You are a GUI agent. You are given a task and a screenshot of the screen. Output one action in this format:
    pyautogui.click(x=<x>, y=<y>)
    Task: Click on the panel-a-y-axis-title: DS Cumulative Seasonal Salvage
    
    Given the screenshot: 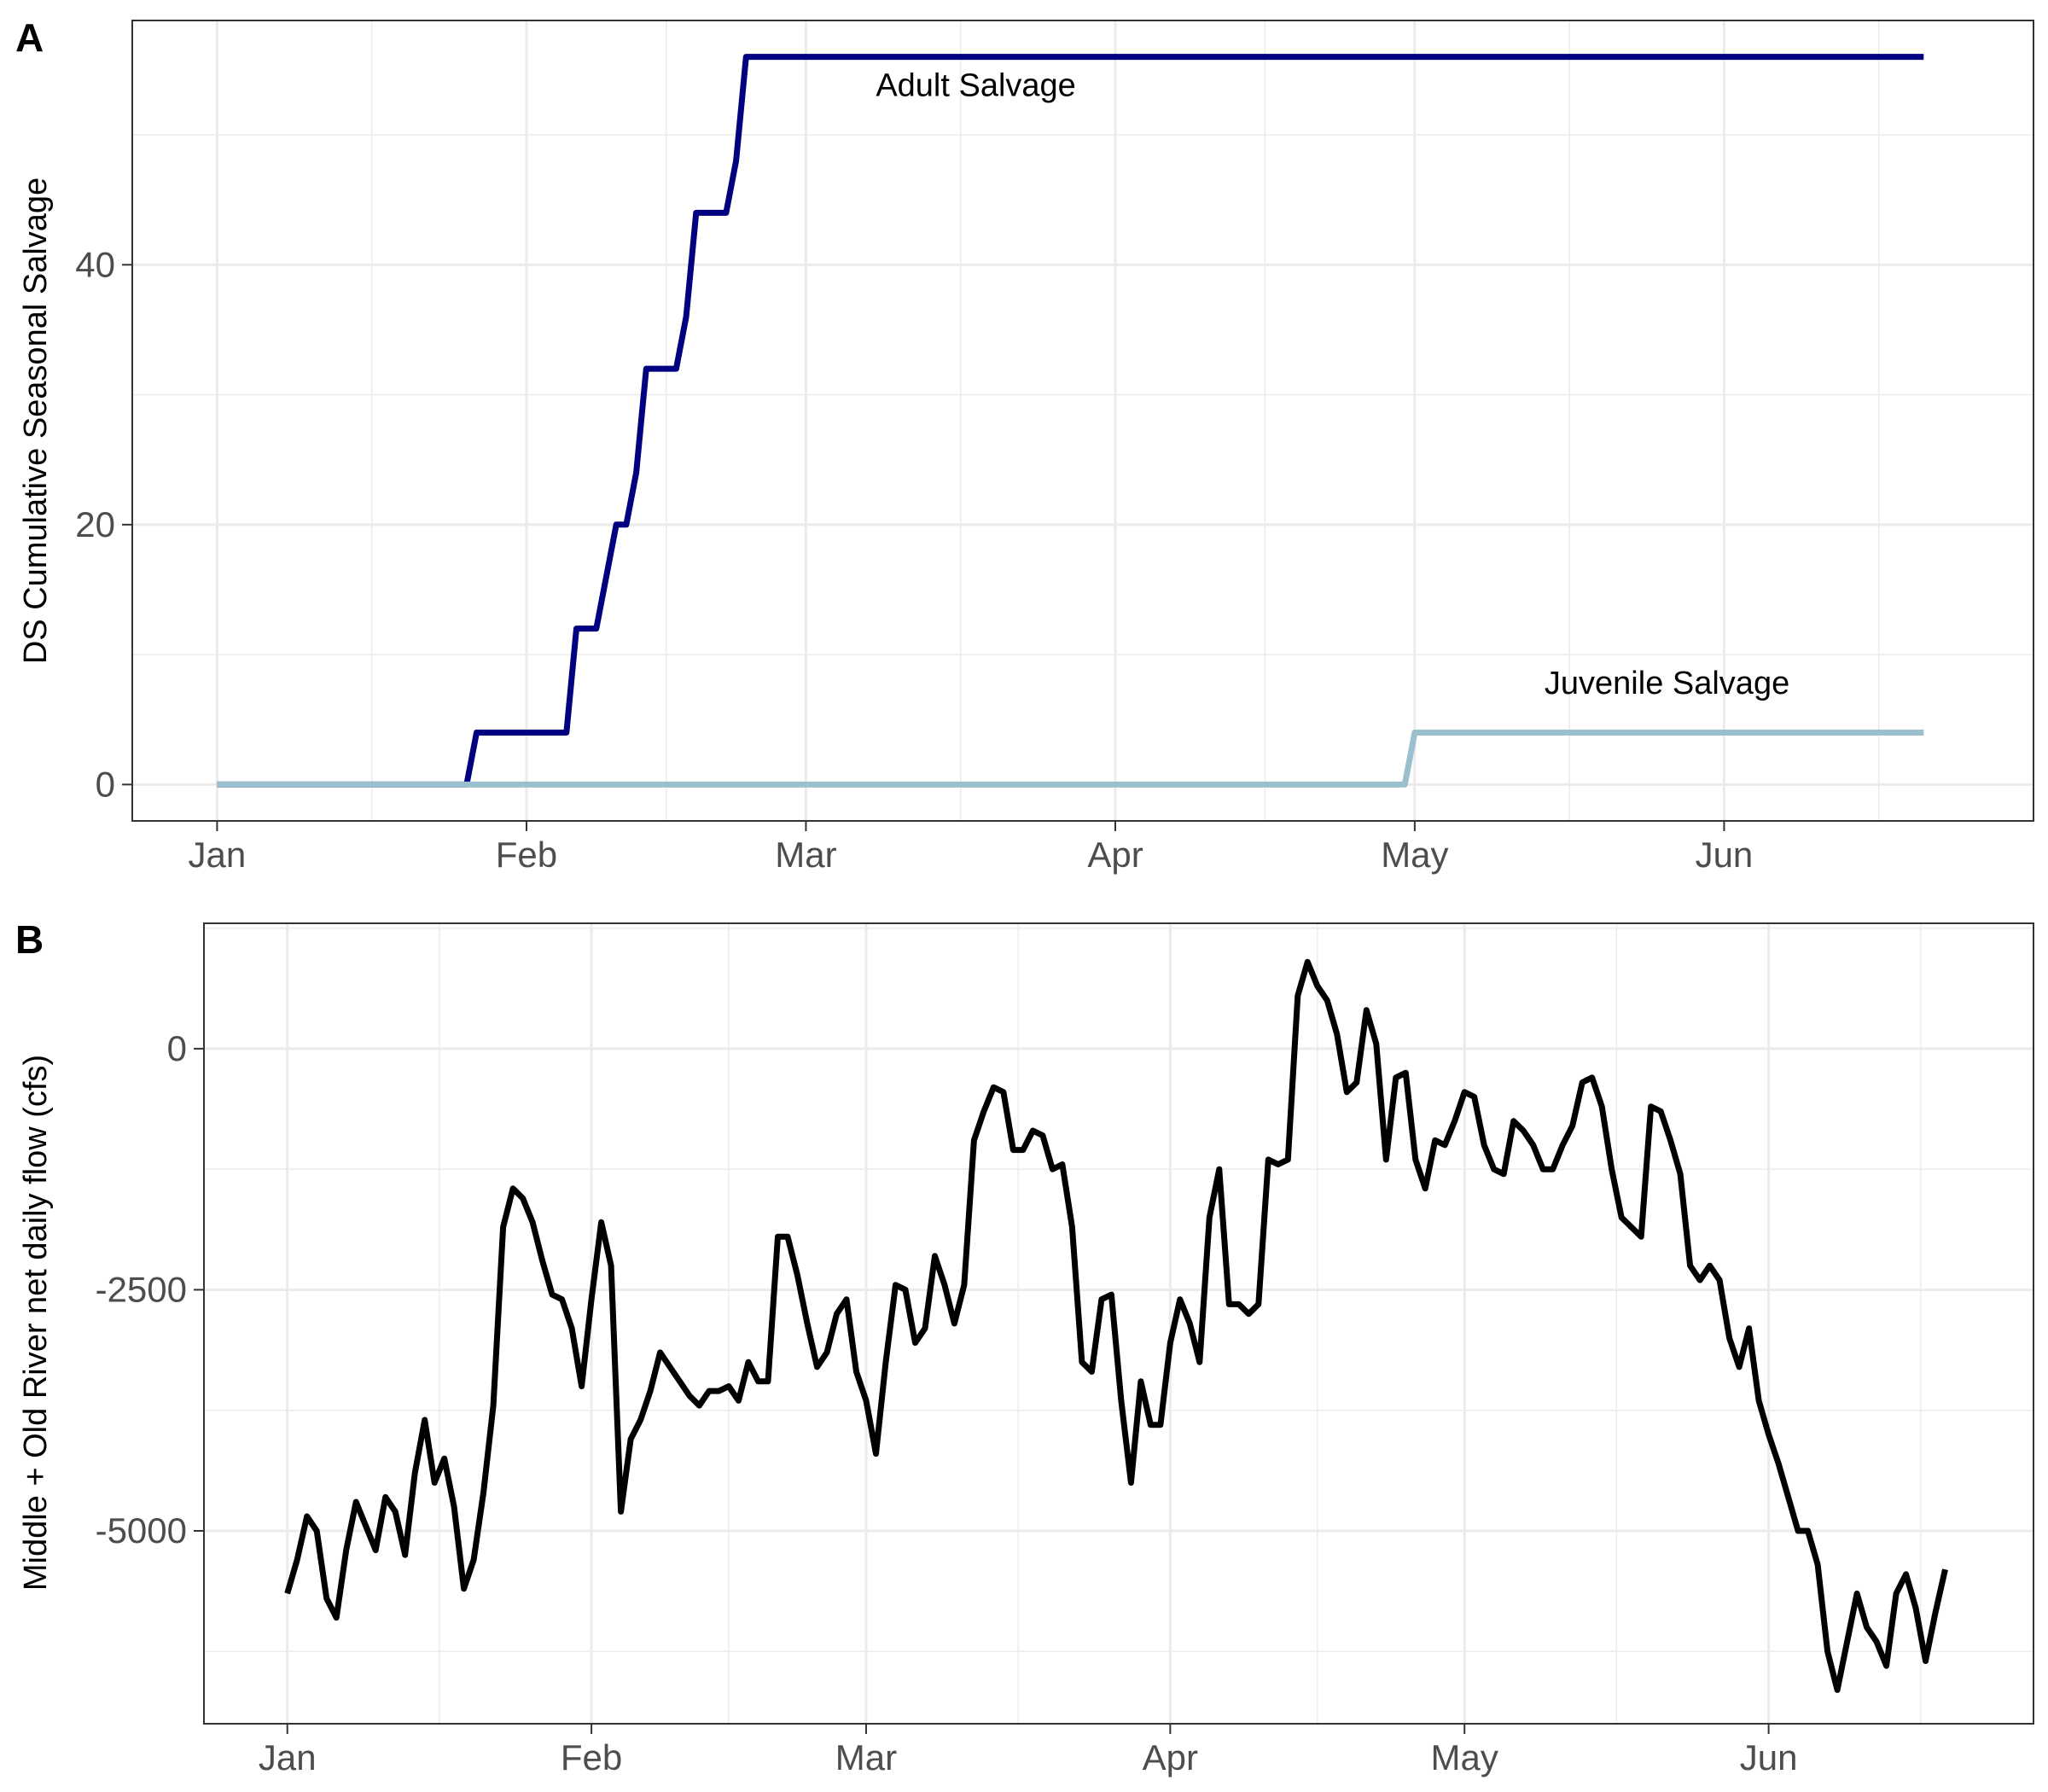 What is the action you would take?
    pyautogui.click(x=36, y=420)
    